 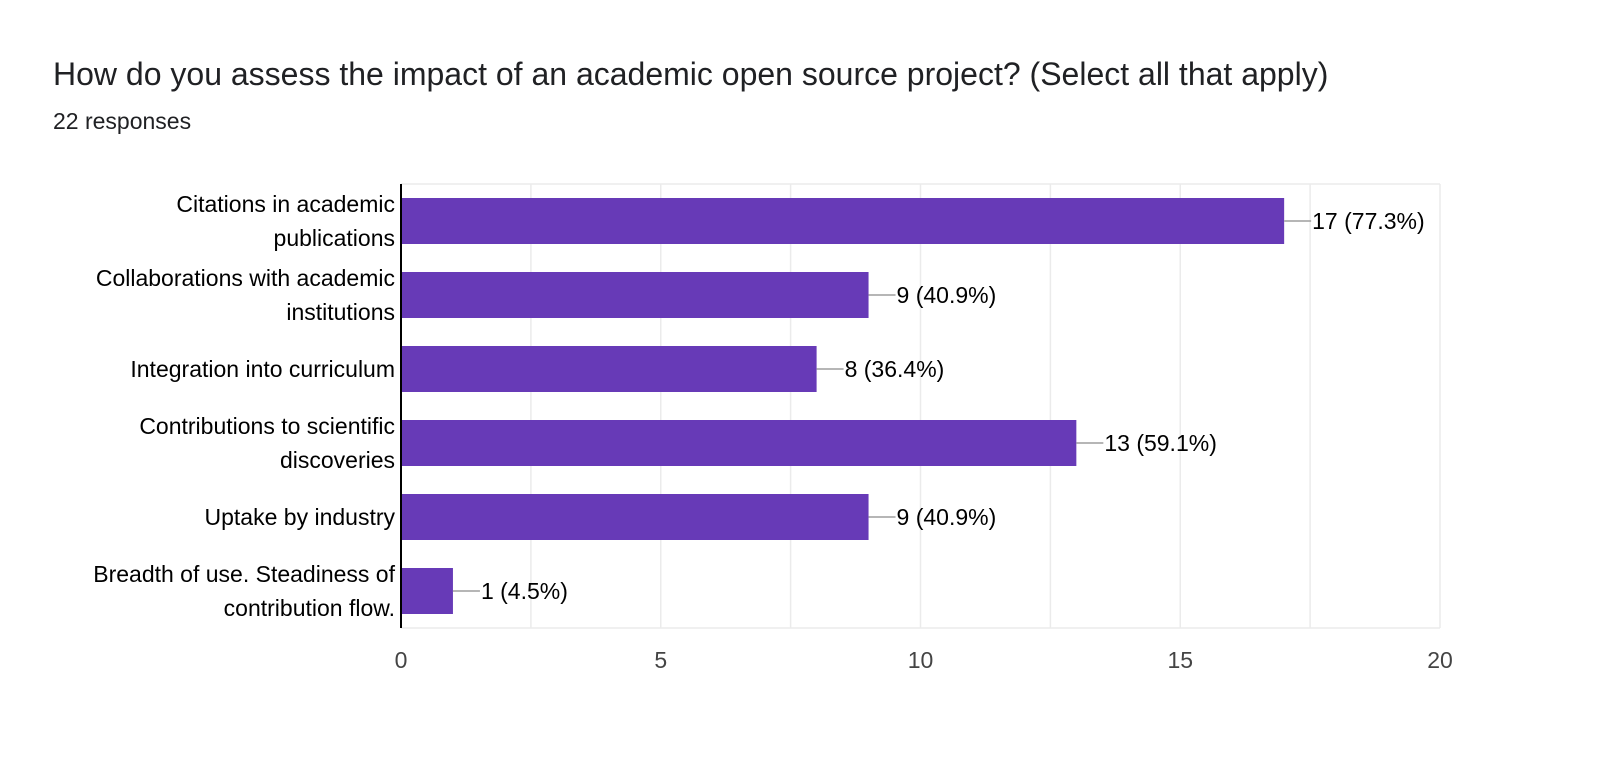 I want to click on x-tick-labels: 0 5 10 15 20, so click(x=924, y=660).